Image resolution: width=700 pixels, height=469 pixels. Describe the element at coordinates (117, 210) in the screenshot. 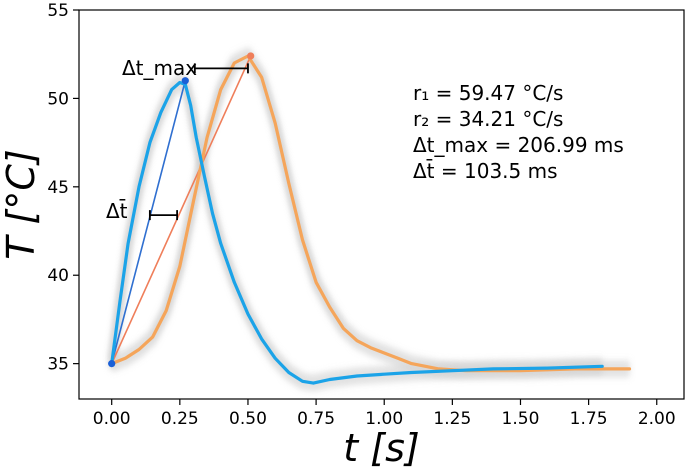

I see `dt-bar-label: Δt̄` at that location.